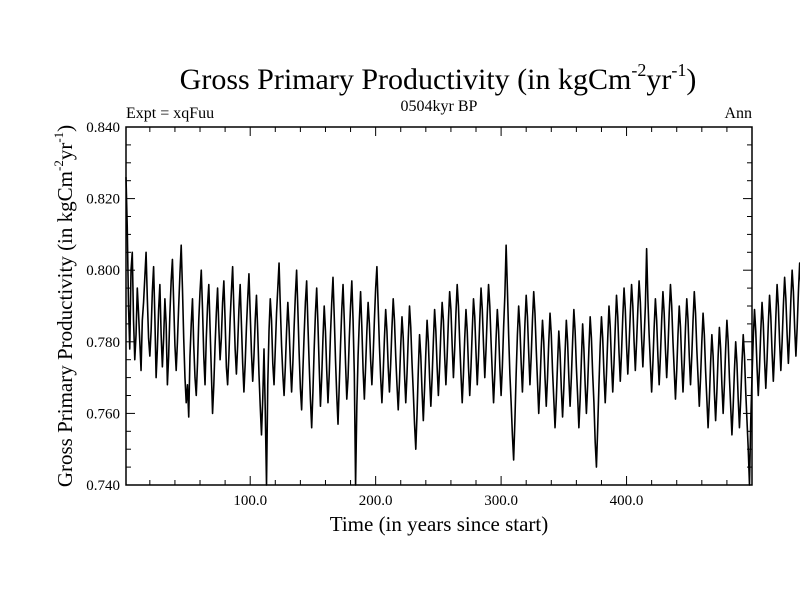 The width and height of the screenshot is (800, 600). I want to click on chart-title-mid: yr, so click(658, 79).